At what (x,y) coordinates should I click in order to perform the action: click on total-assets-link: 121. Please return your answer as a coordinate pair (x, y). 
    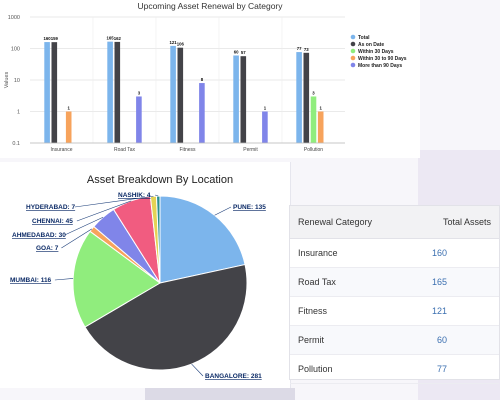
    Looking at the image, I should click on (451, 311).